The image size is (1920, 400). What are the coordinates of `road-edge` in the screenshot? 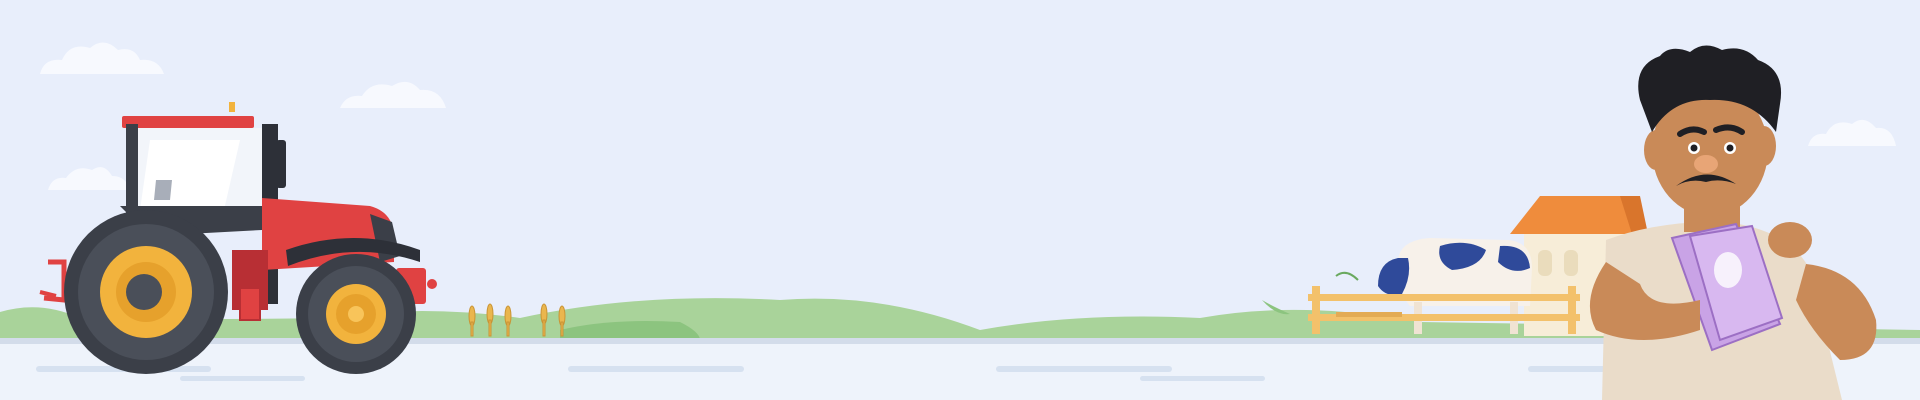 It's located at (960, 341).